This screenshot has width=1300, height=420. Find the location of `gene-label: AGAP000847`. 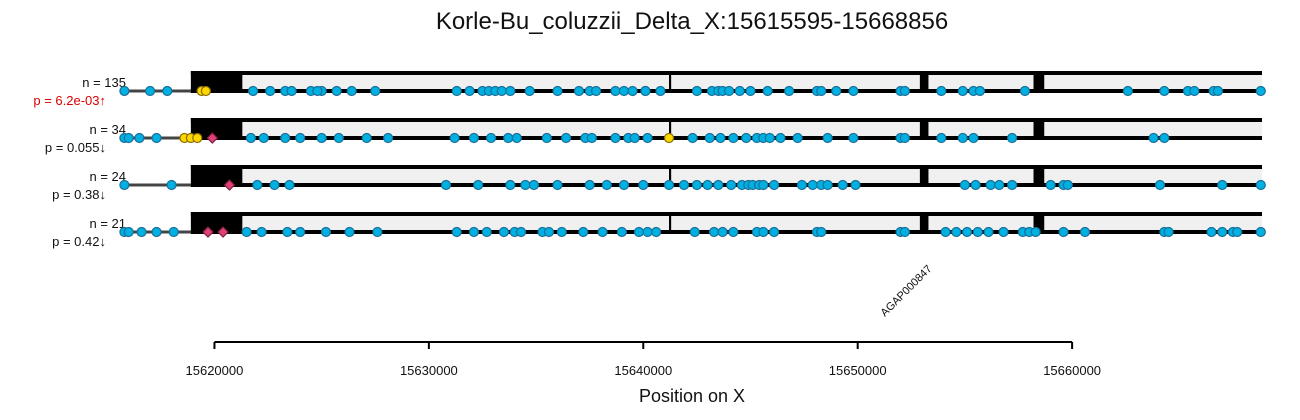

gene-label: AGAP000847 is located at coordinates (907, 291).